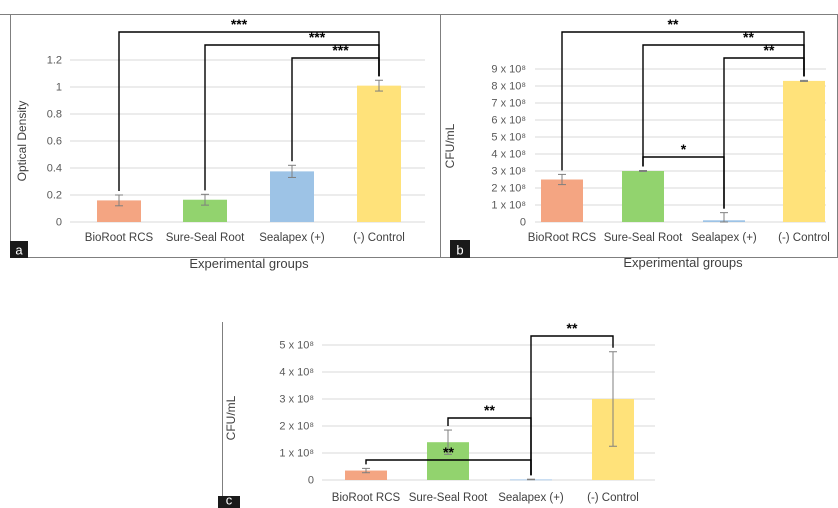 Image resolution: width=838 pixels, height=508 pixels. What do you see at coordinates (54, 196) in the screenshot?
I see `y-tick-label: 0.2` at bounding box center [54, 196].